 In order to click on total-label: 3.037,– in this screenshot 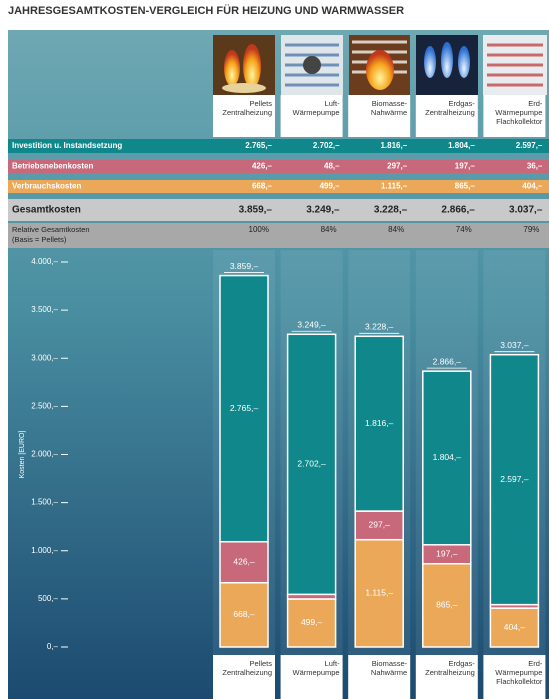, I will do `click(514, 345)`.